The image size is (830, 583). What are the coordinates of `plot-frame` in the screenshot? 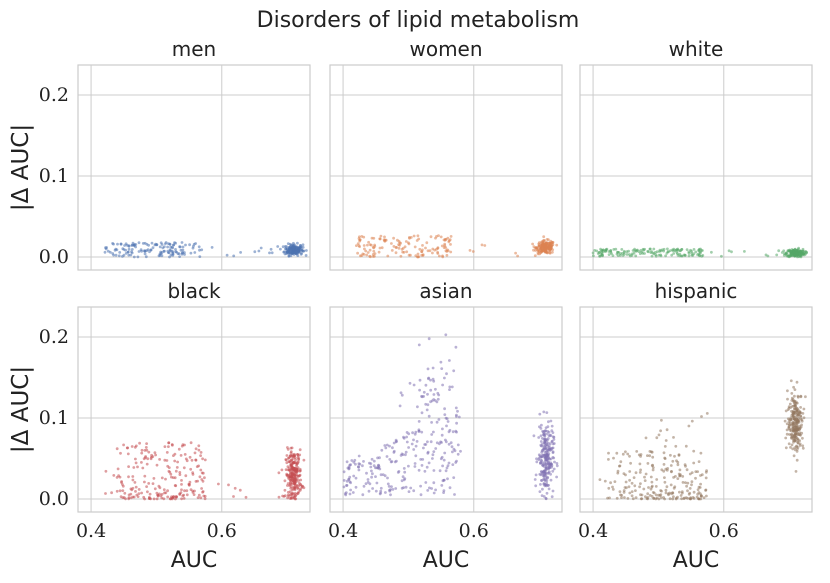 It's located at (194, 409).